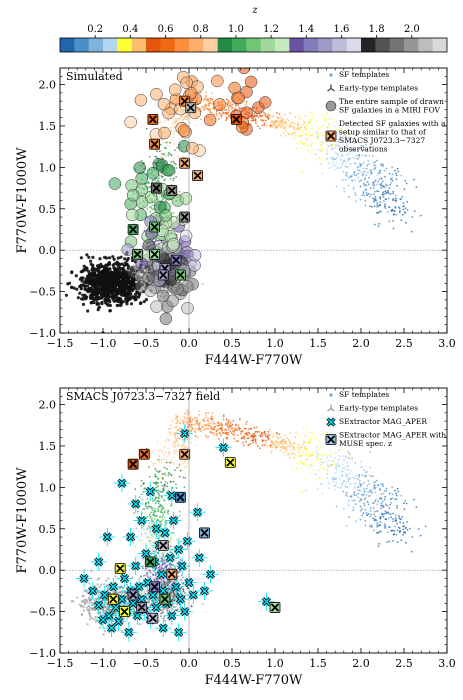  Describe the element at coordinates (378, 88) in the screenshot. I see `legend-label: Early-type templates` at that location.